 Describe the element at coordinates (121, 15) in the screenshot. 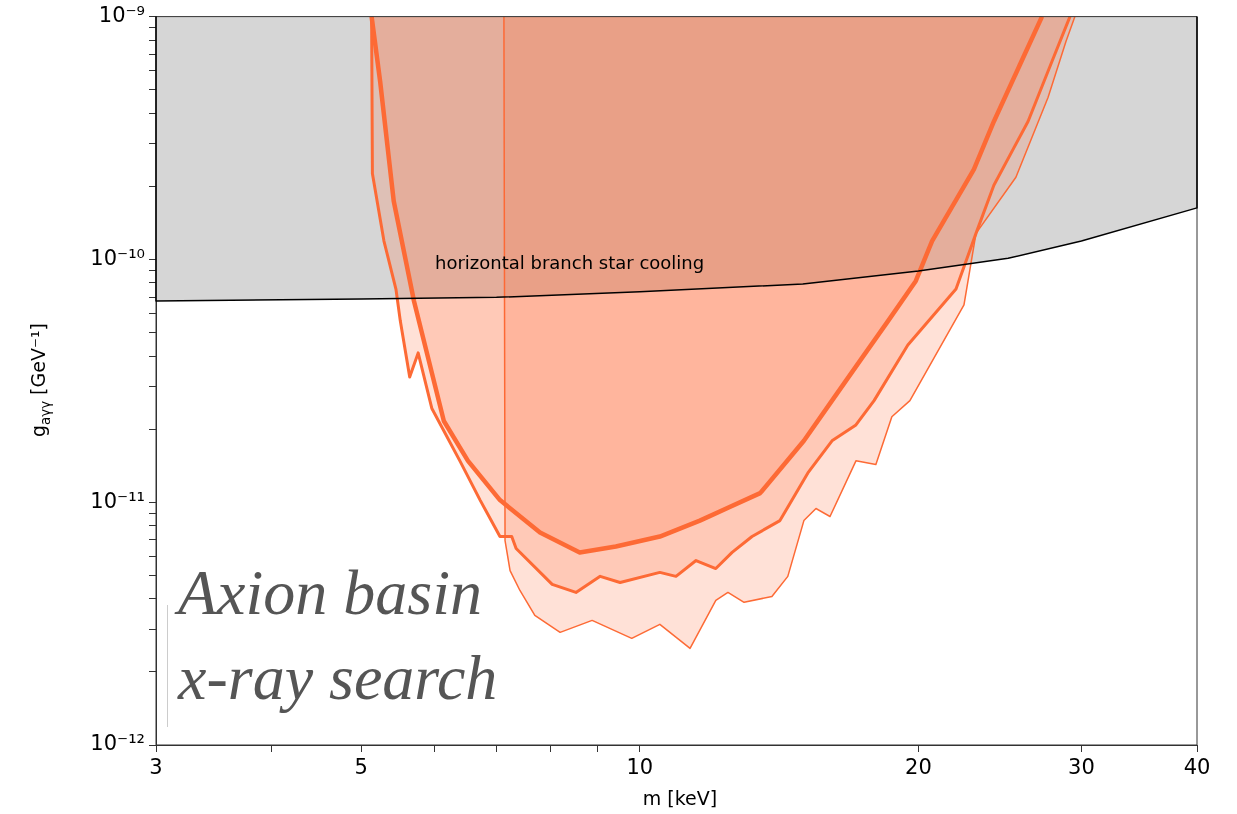

I see `y-tick-label: 10⁻⁹` at that location.